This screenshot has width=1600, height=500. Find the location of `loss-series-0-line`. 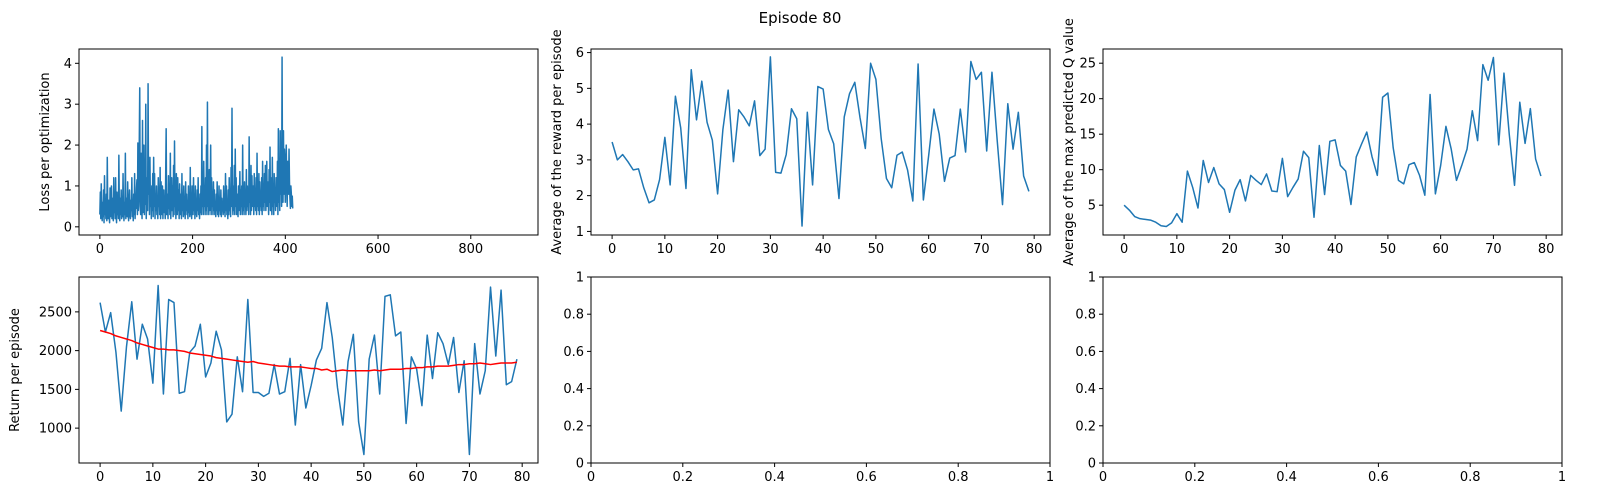

loss-series-0-line is located at coordinates (196, 140).